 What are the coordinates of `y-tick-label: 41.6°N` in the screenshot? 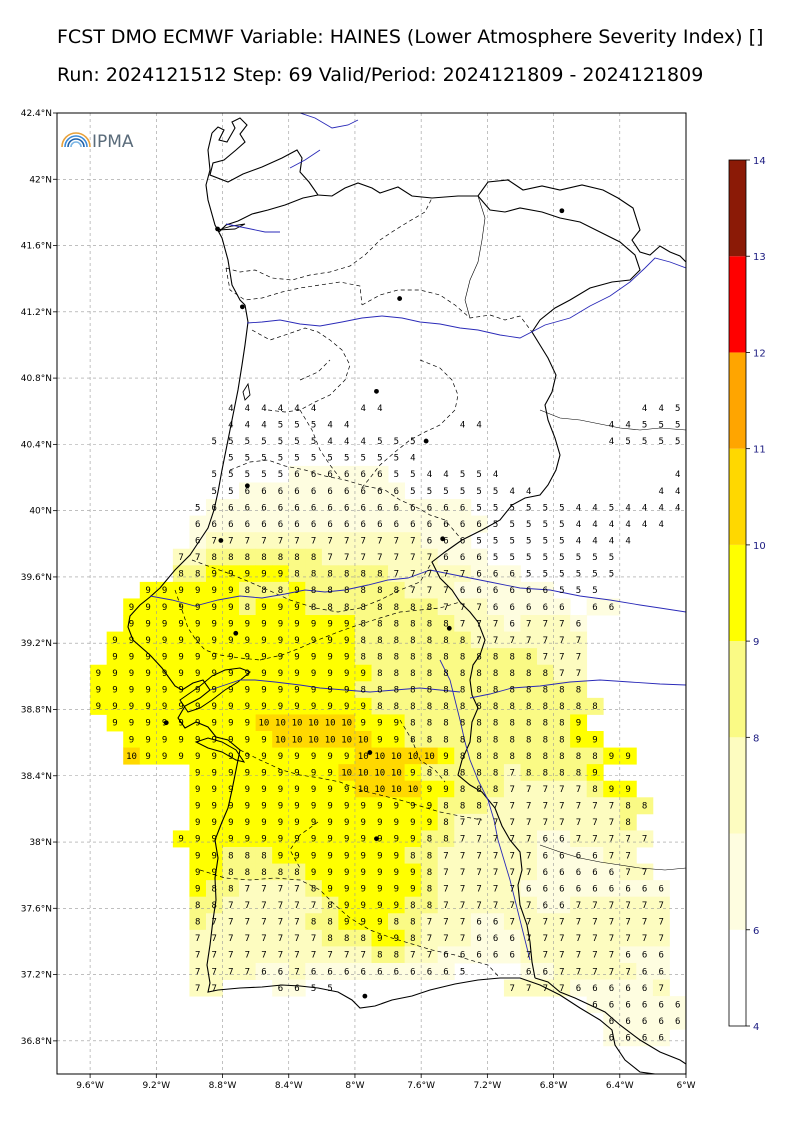 It's located at (36, 247).